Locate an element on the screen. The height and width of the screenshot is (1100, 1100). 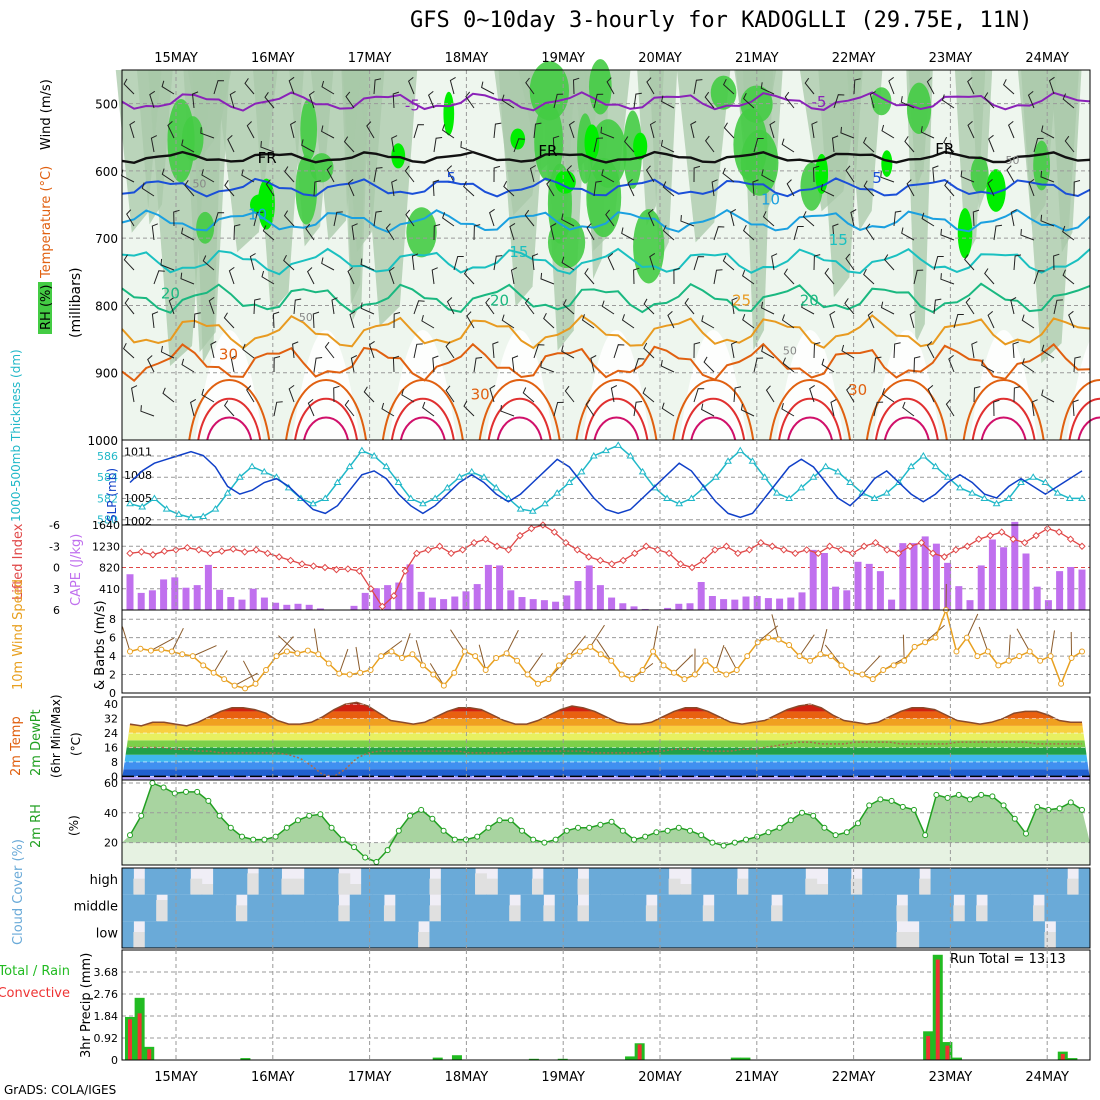
bottom-day-label: 16MAY is located at coordinates (273, 1077).